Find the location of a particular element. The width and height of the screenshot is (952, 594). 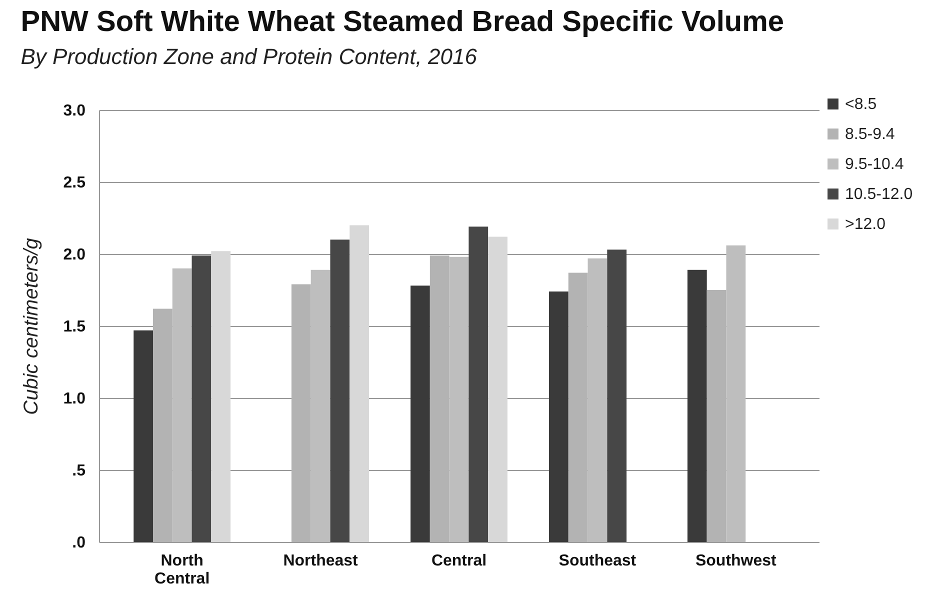

text: 1.5 is located at coordinates (74, 327).